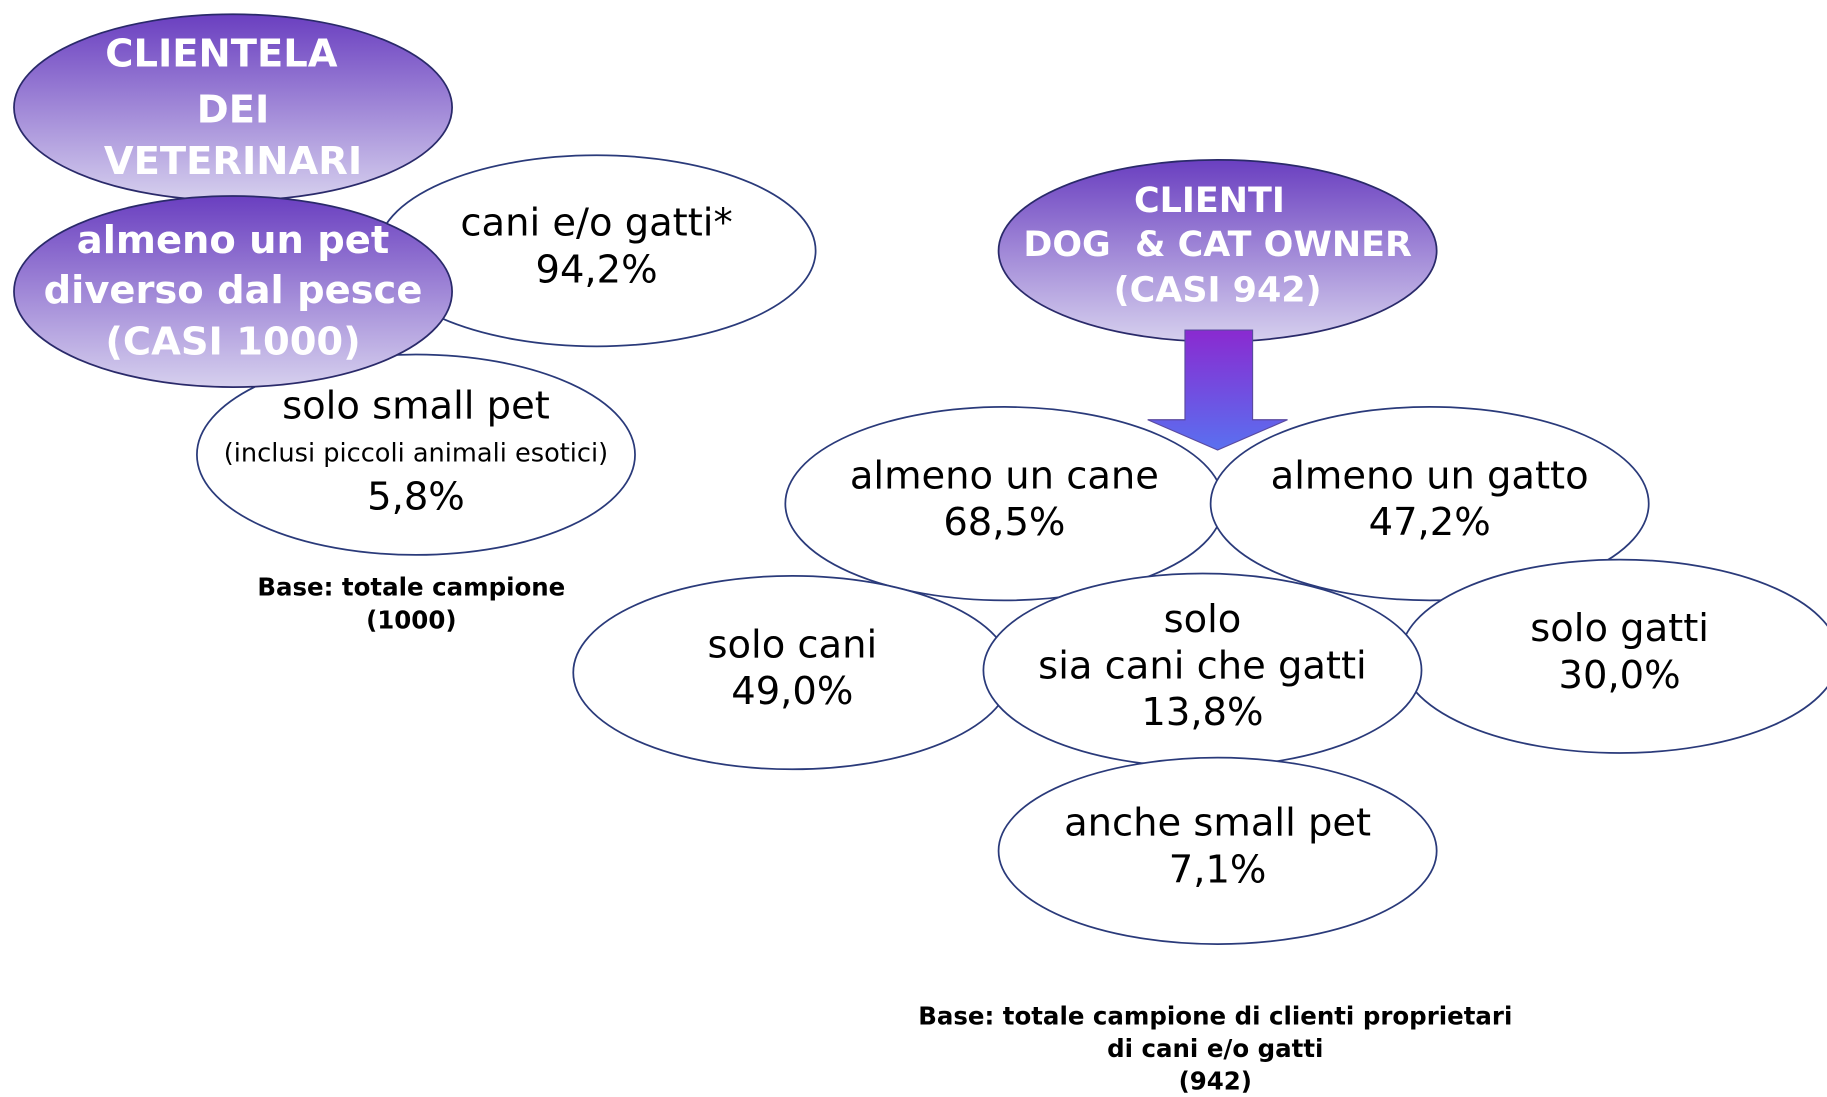 This screenshot has height=1097, width=1827. I want to click on base-note: (1000), so click(411, 619).